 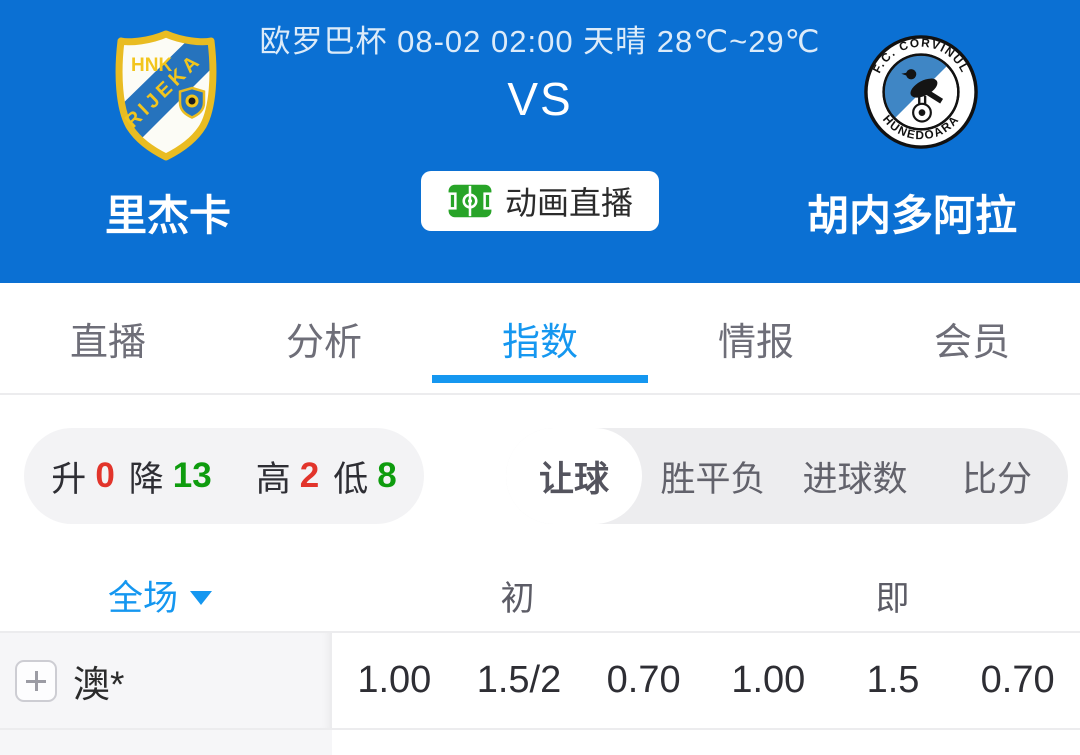 I want to click on tab-membership: 会员, so click(x=971, y=342).